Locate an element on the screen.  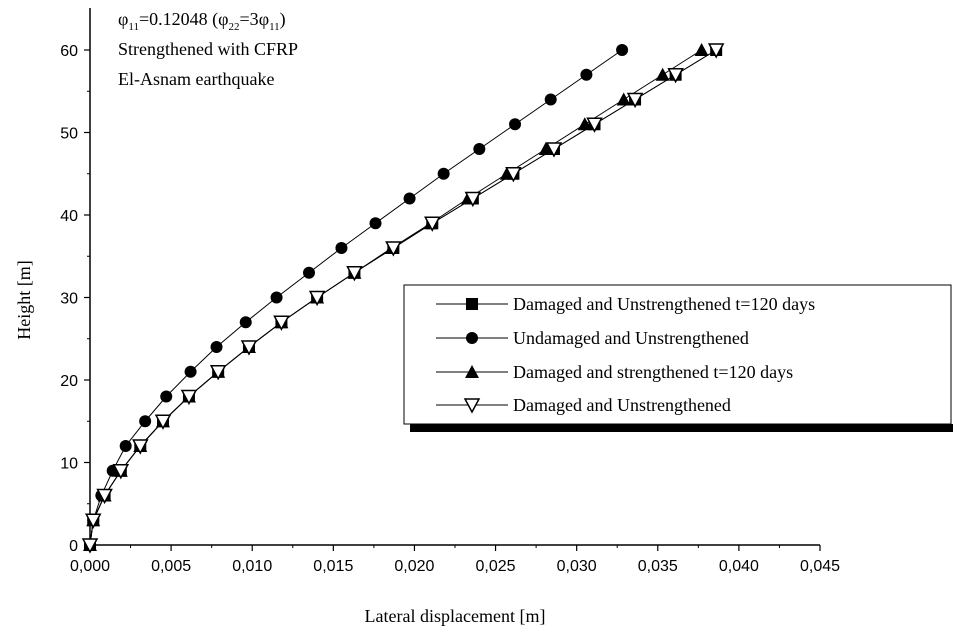
x-tick-label: 0,025 is located at coordinates (496, 566).